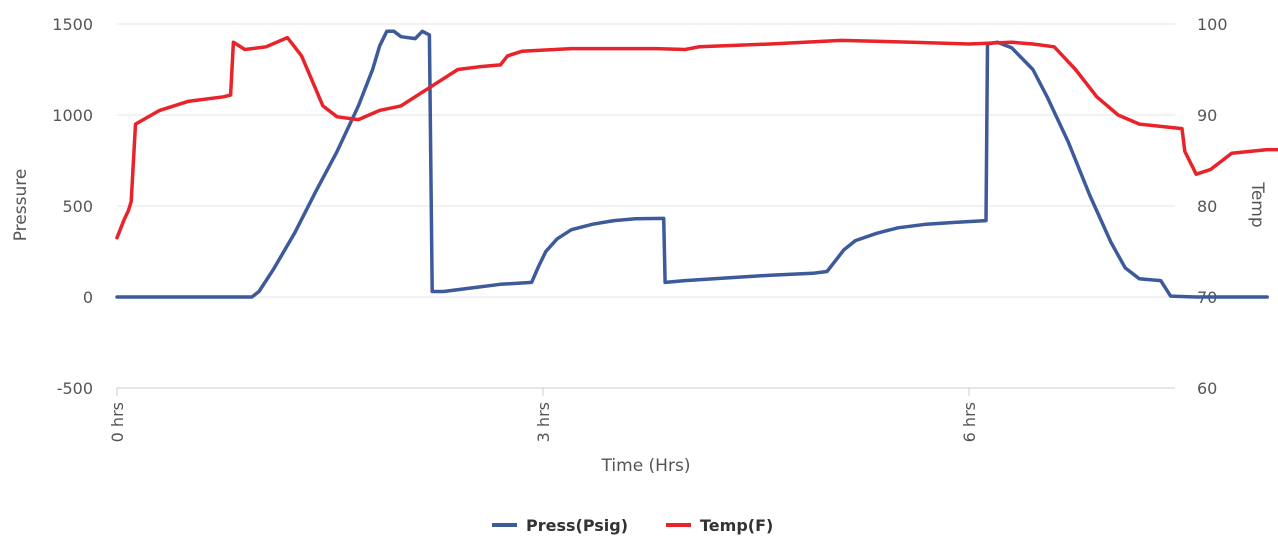 This screenshot has height=542, width=1278. Describe the element at coordinates (646, 466) in the screenshot. I see `x-axis-title: Time (Hrs)` at that location.